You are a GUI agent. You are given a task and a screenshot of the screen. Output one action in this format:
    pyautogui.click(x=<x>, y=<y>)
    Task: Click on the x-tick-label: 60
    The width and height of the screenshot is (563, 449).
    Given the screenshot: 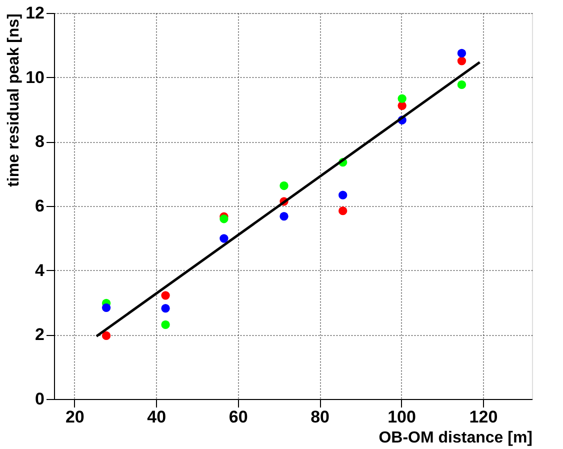 What is the action you would take?
    pyautogui.click(x=238, y=417)
    